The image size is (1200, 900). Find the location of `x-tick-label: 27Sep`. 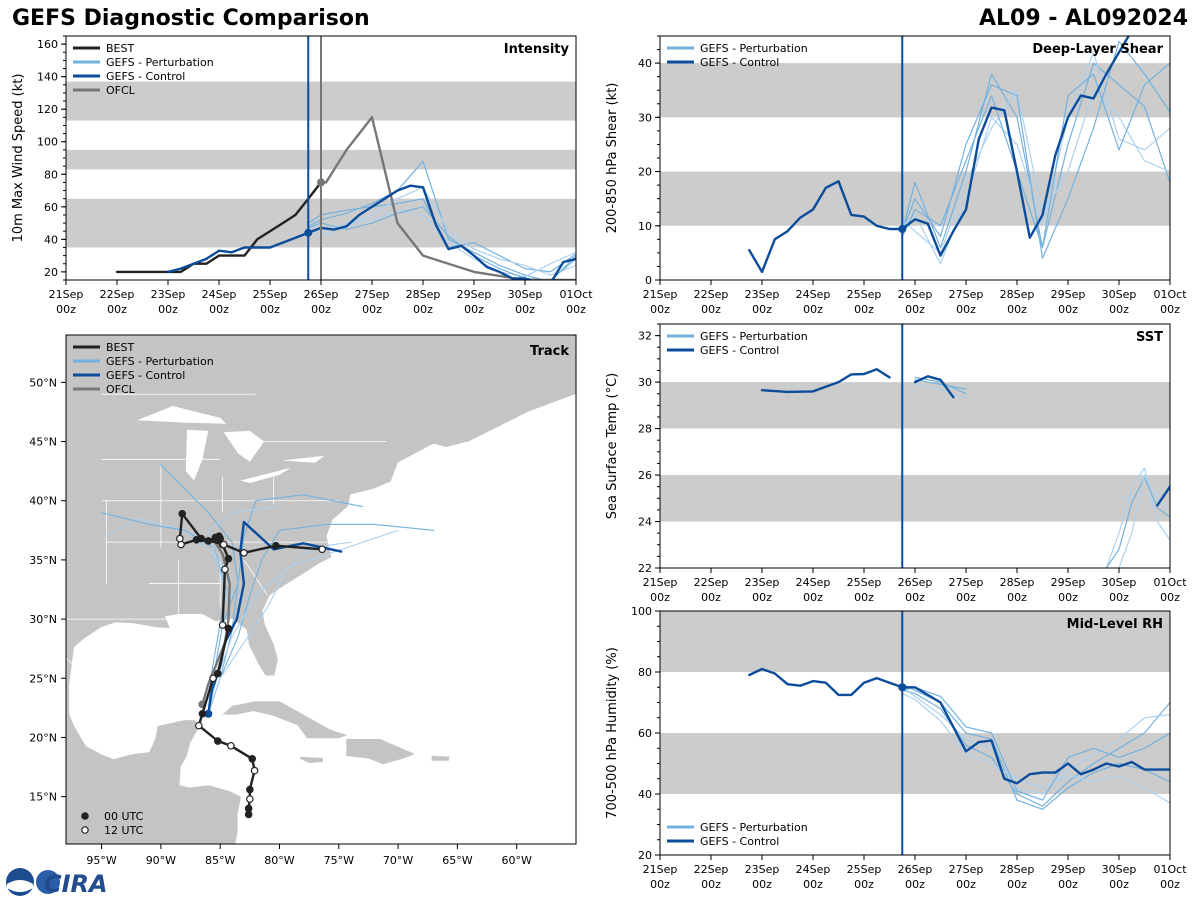

x-tick-label: 27Sep is located at coordinates (966, 582).